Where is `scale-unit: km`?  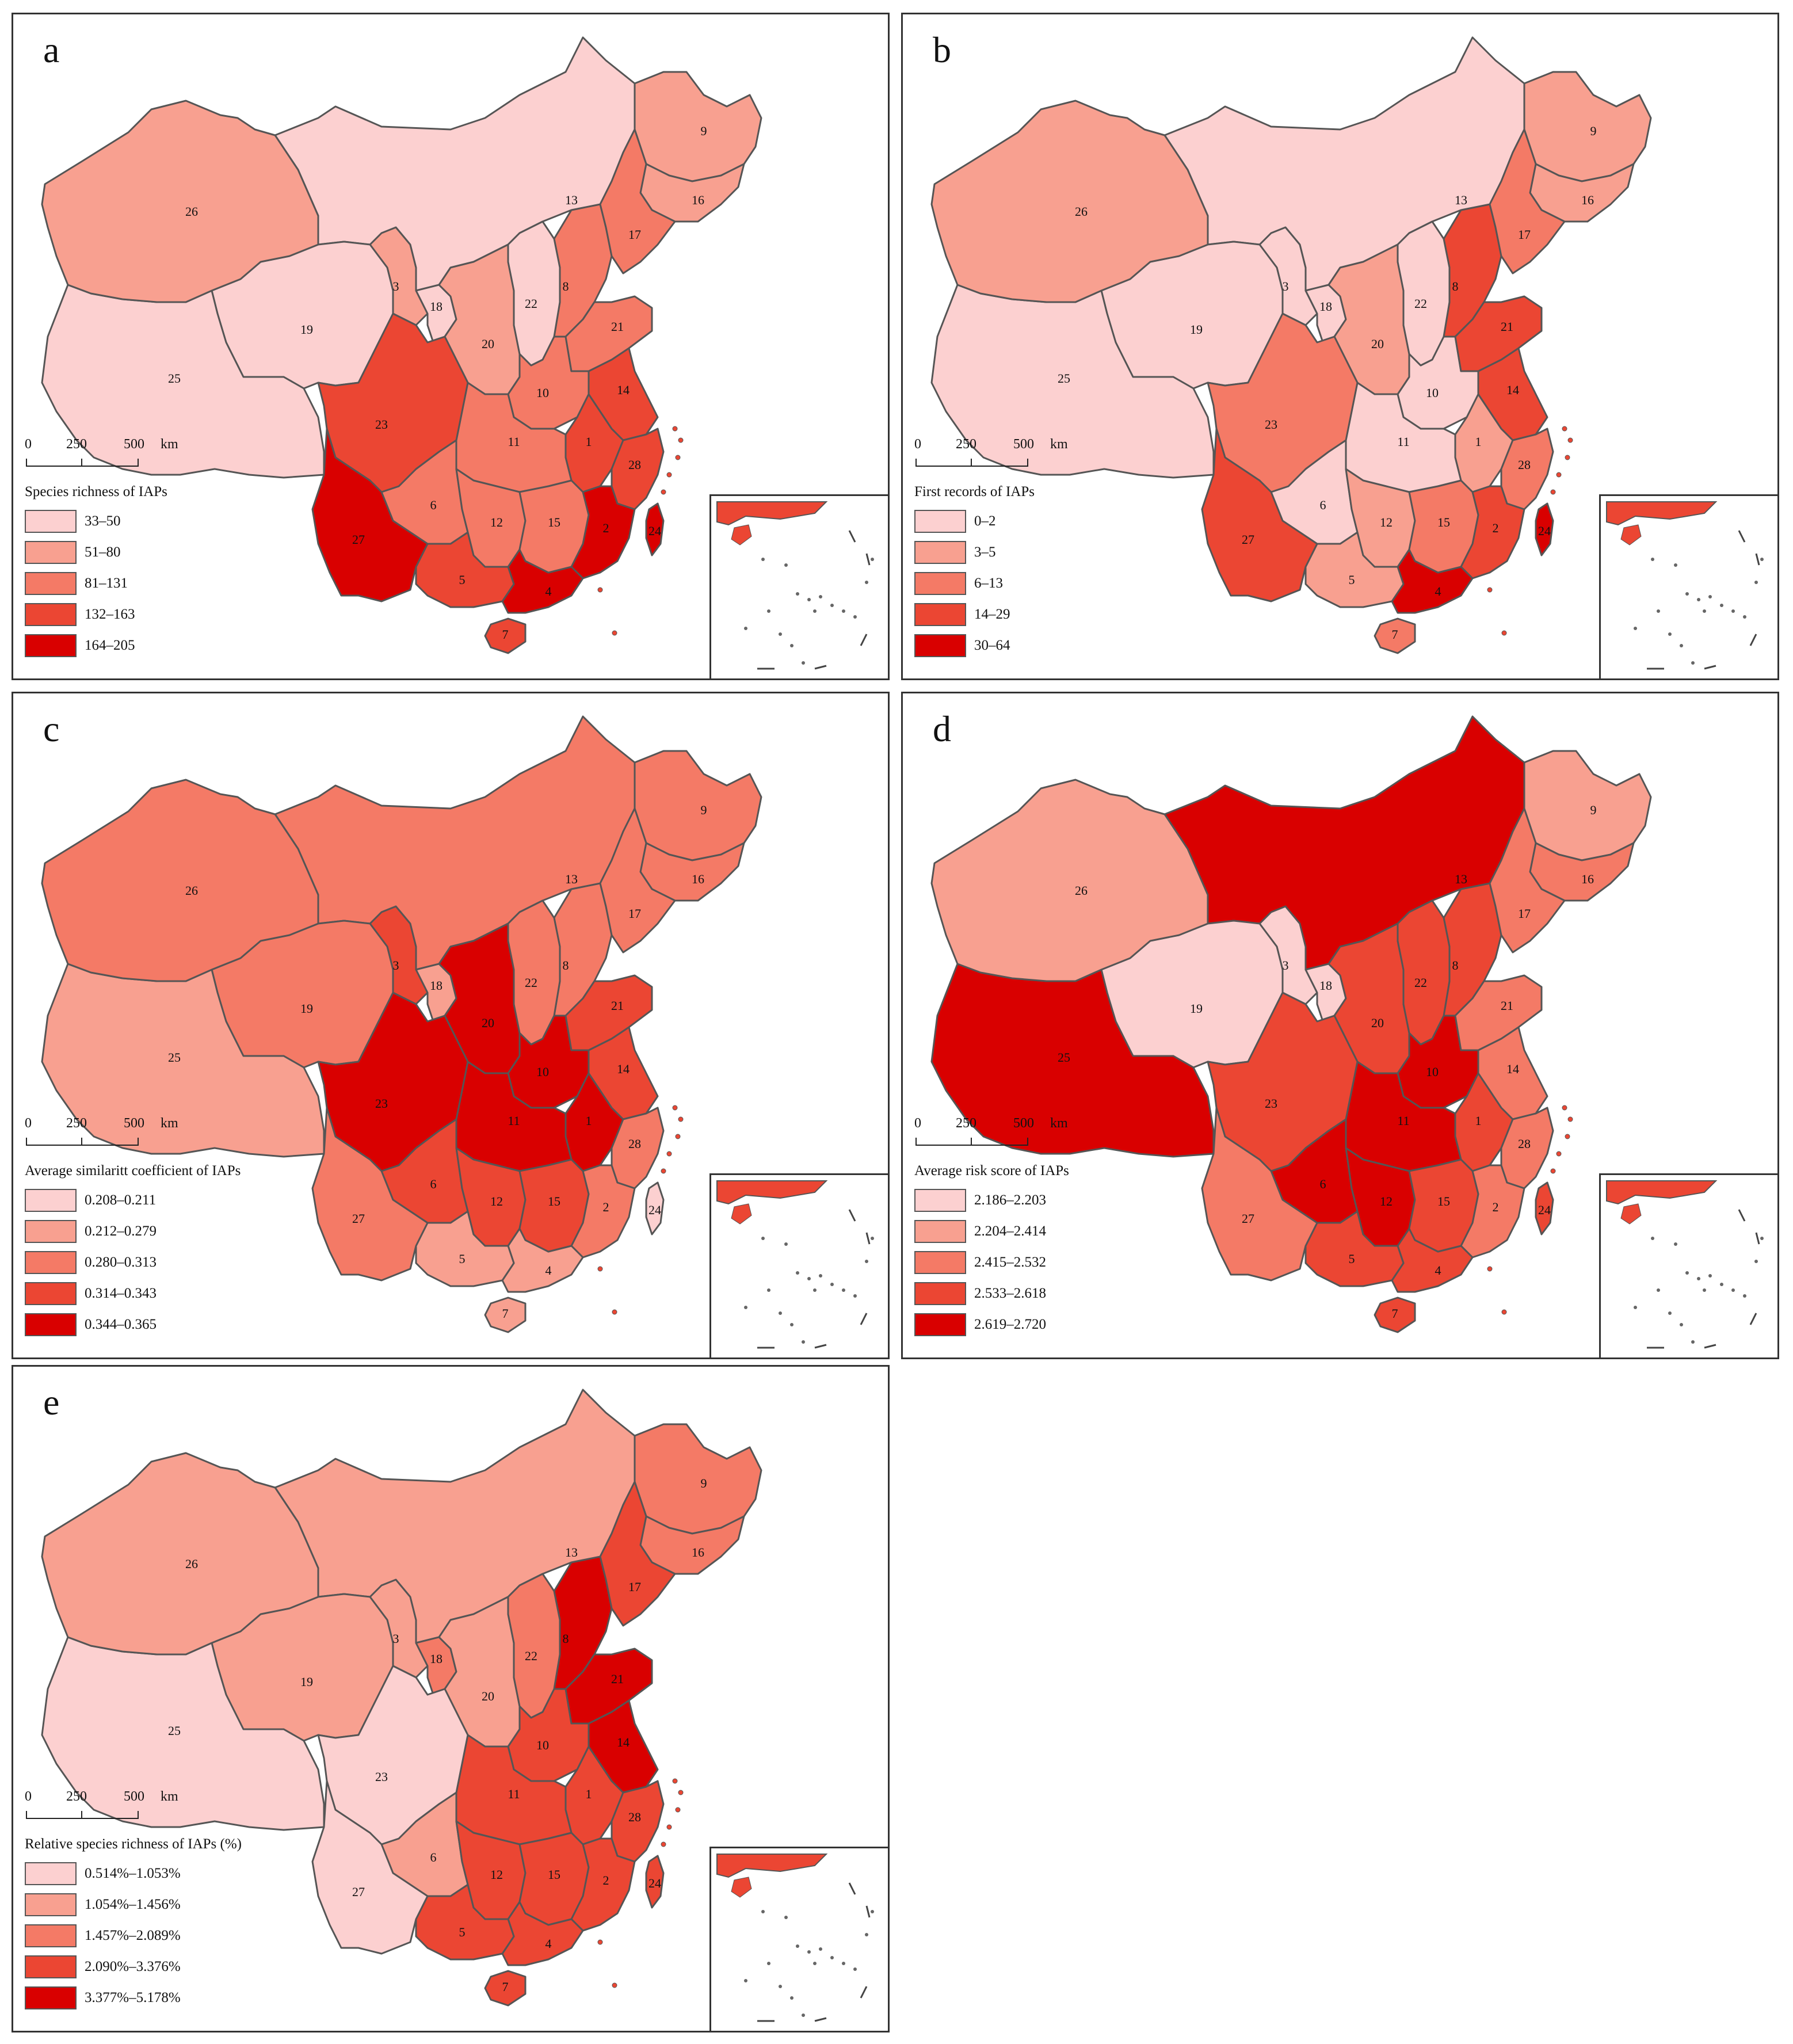 scale-unit: km is located at coordinates (169, 1123).